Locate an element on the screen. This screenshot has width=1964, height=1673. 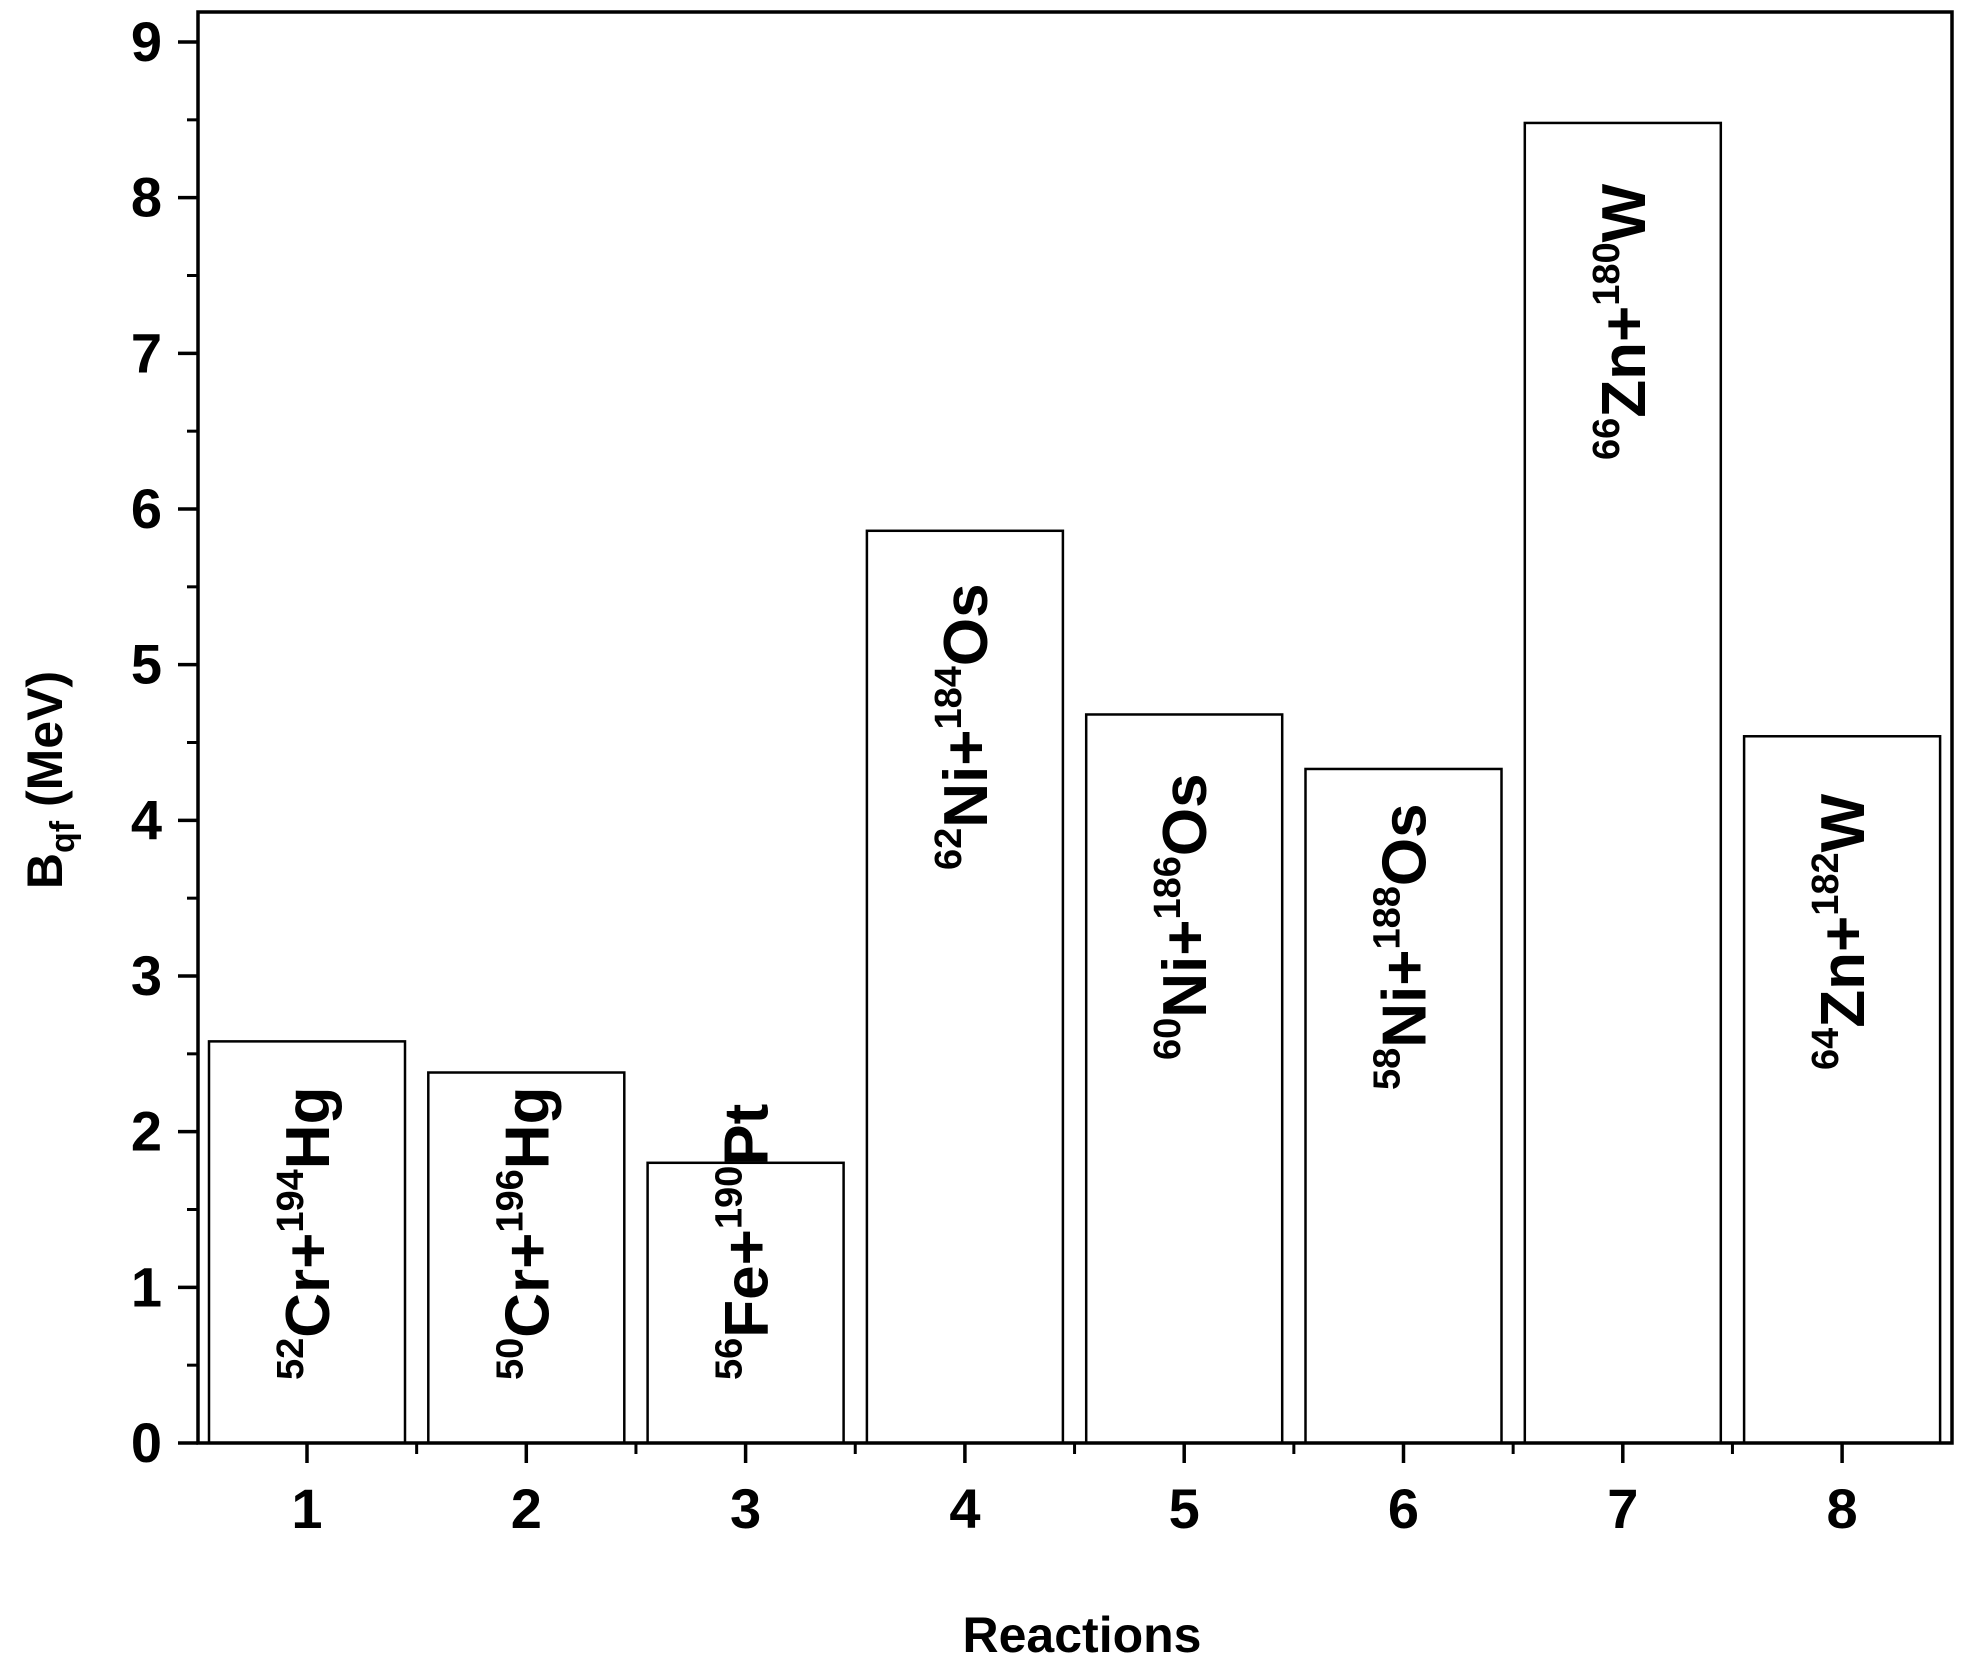
bar-label-mass1: 60 is located at coordinates (1168, 1039).